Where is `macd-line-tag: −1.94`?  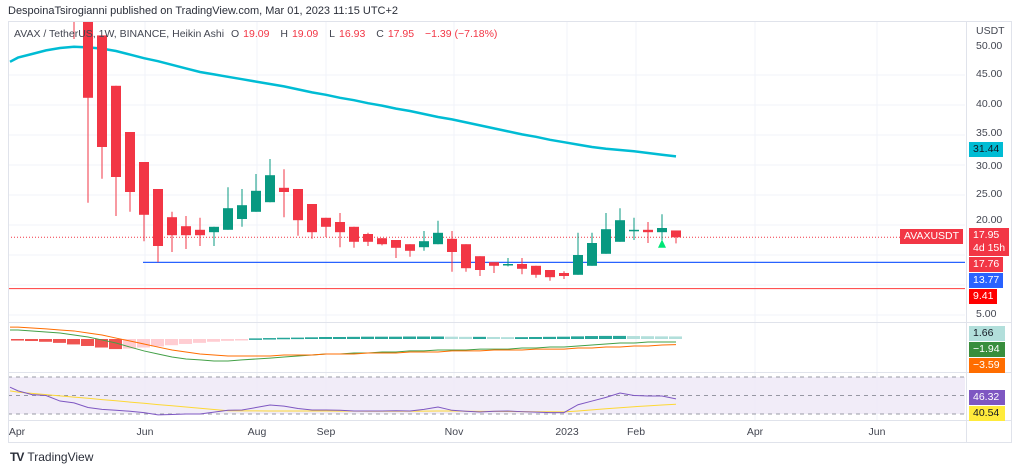 macd-line-tag: −1.94 is located at coordinates (987, 349).